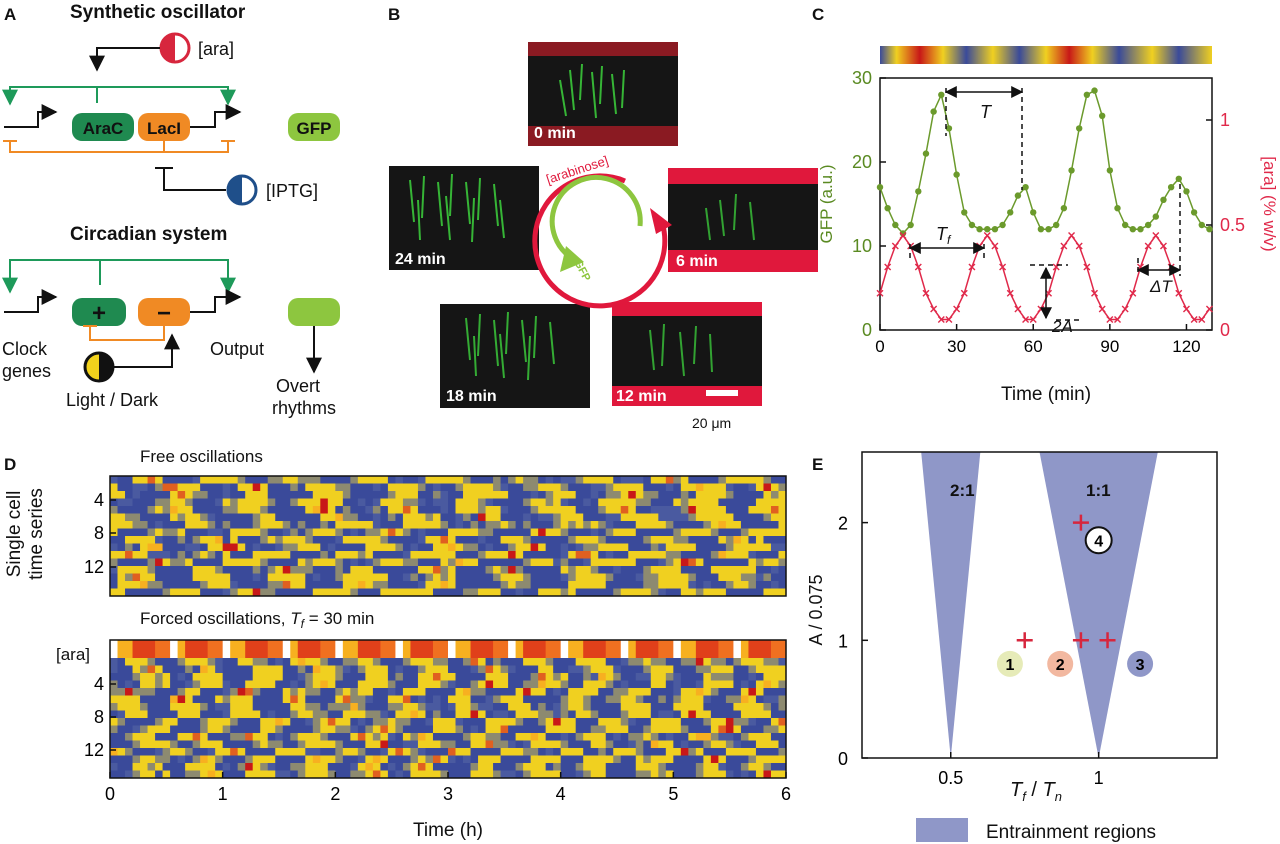 The height and width of the screenshot is (844, 1280). What do you see at coordinates (298, 386) in the screenshot?
I see `overt-label-1: Overt` at bounding box center [298, 386].